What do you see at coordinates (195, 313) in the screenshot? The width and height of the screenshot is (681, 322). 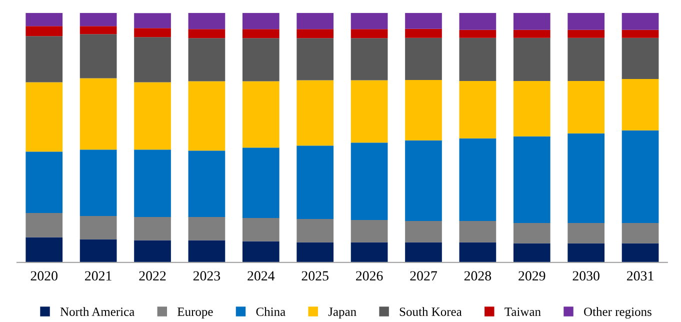 I see `legend-label: Europe` at bounding box center [195, 313].